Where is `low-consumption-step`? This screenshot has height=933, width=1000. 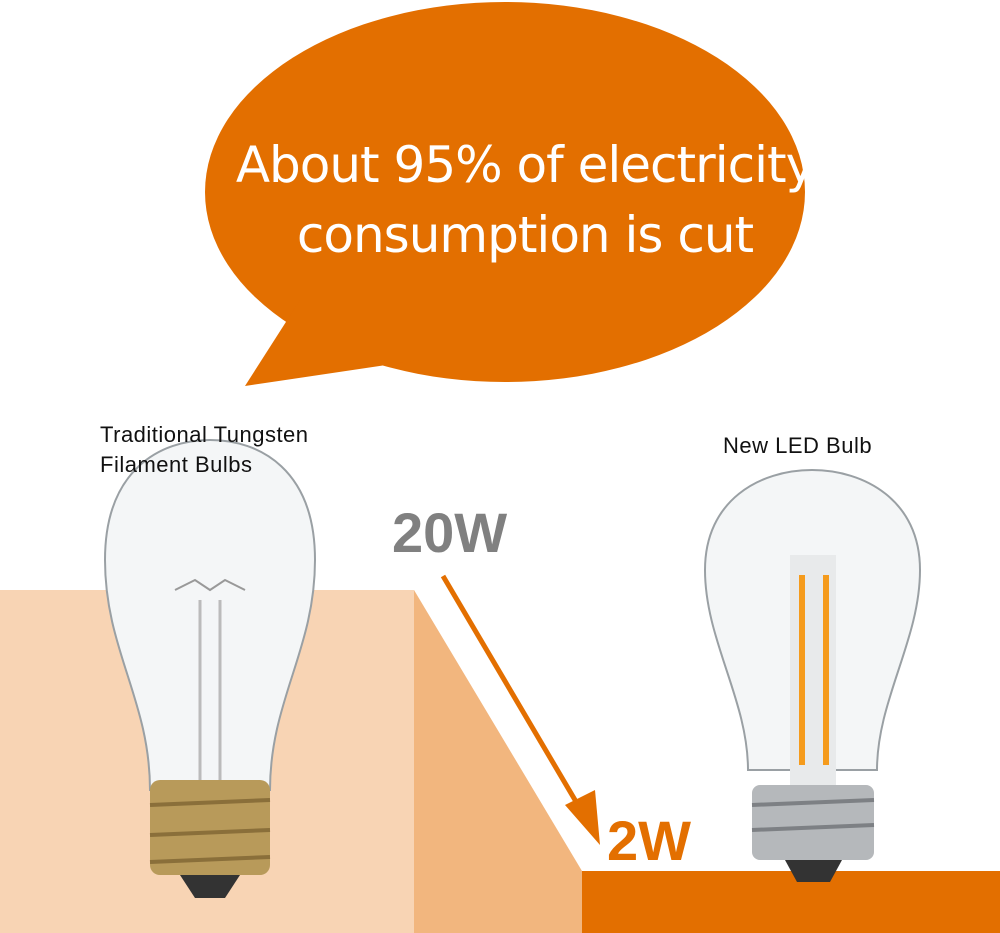 low-consumption-step is located at coordinates (791, 902).